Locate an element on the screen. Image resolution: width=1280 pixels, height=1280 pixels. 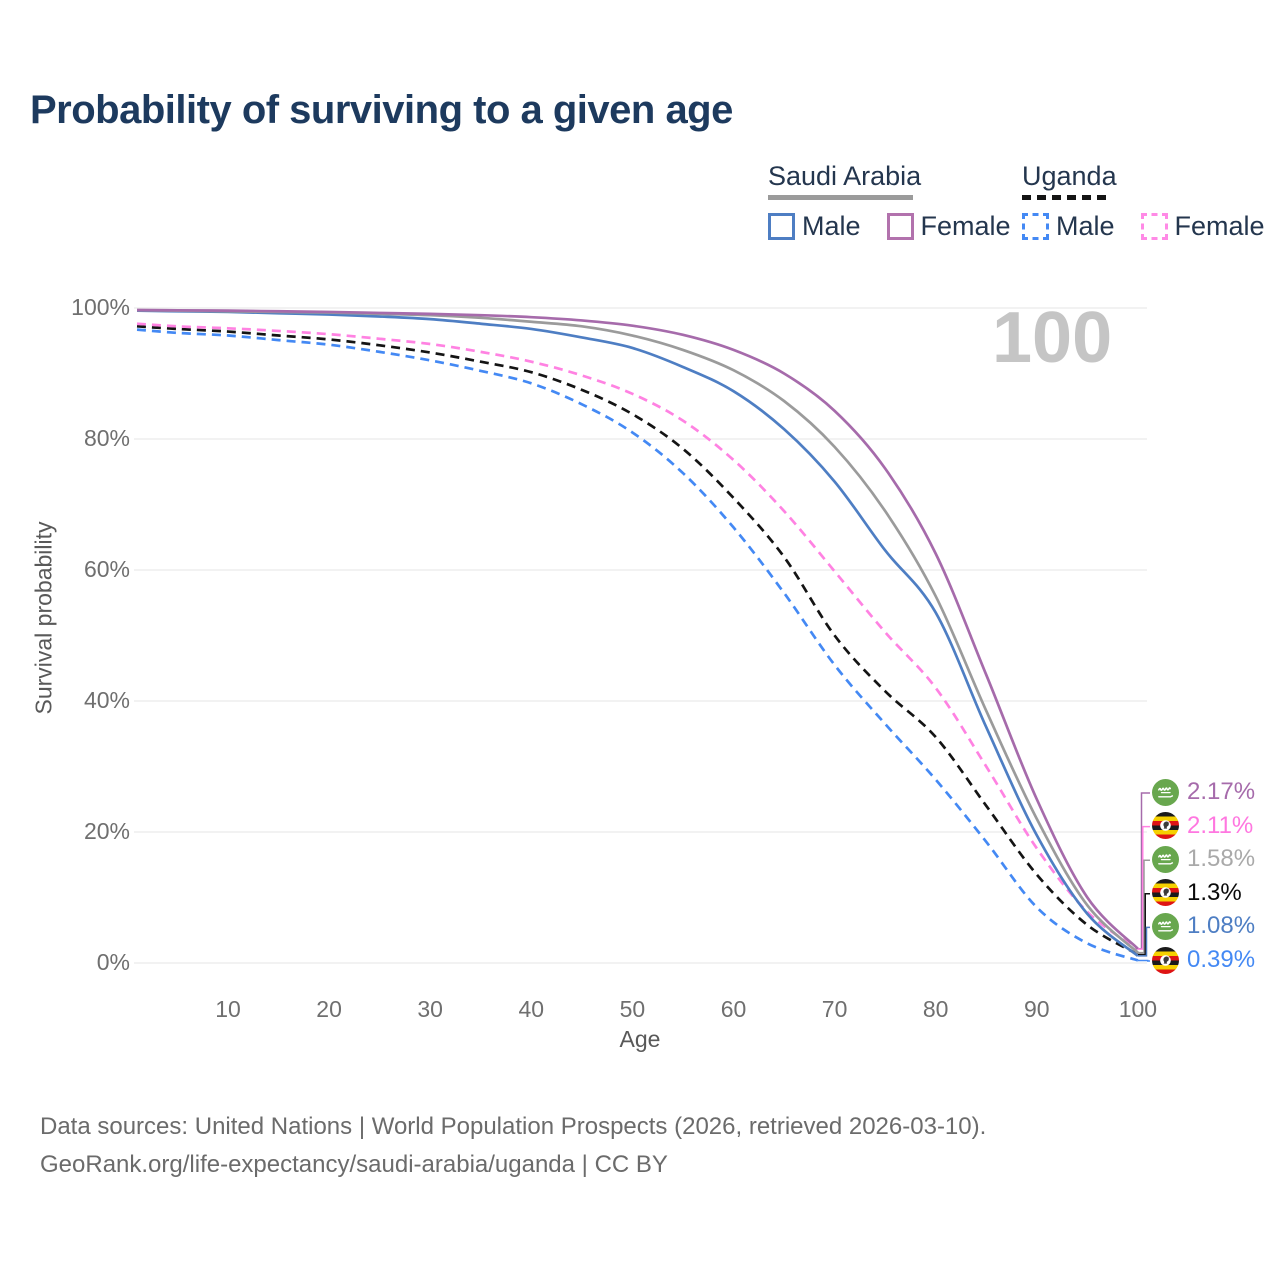
legend-country-label-saudi-arabia: Saudi Arabia is located at coordinates (845, 176).